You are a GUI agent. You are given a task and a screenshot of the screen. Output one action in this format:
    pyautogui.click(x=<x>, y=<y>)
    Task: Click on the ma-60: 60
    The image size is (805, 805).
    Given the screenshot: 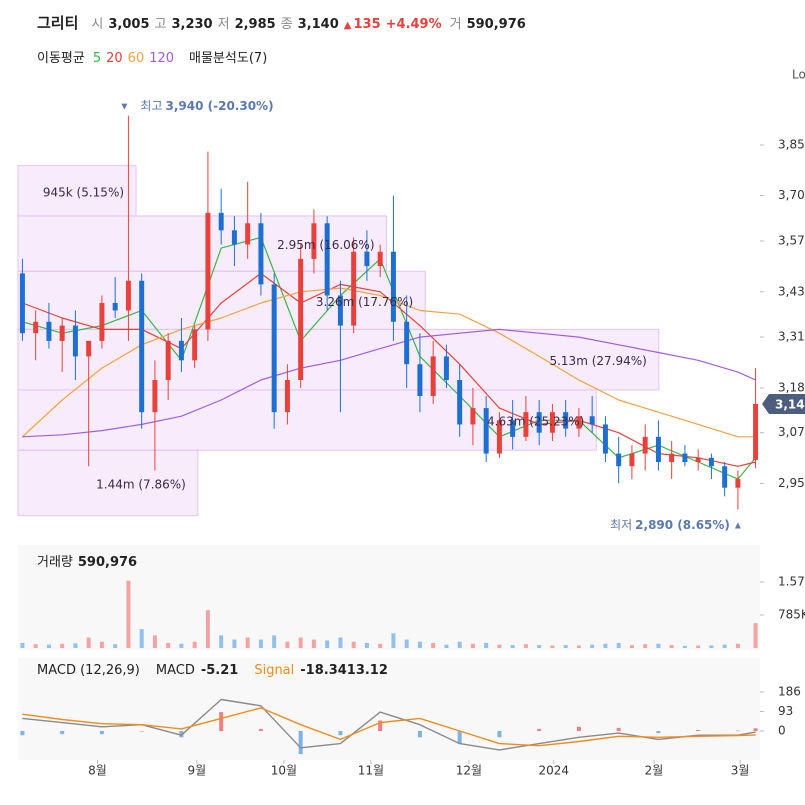 What is the action you would take?
    pyautogui.click(x=136, y=58)
    